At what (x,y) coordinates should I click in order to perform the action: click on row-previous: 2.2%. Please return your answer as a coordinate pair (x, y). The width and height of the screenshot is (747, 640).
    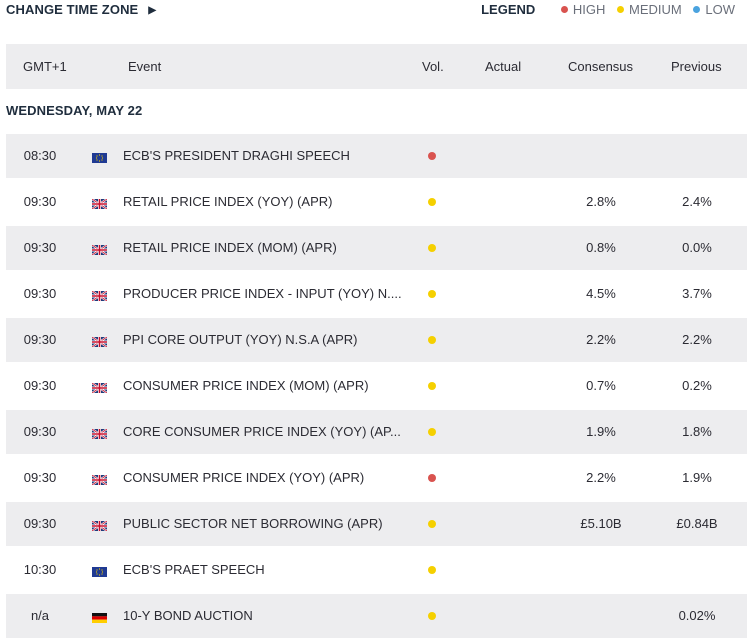
    Looking at the image, I should click on (697, 339).